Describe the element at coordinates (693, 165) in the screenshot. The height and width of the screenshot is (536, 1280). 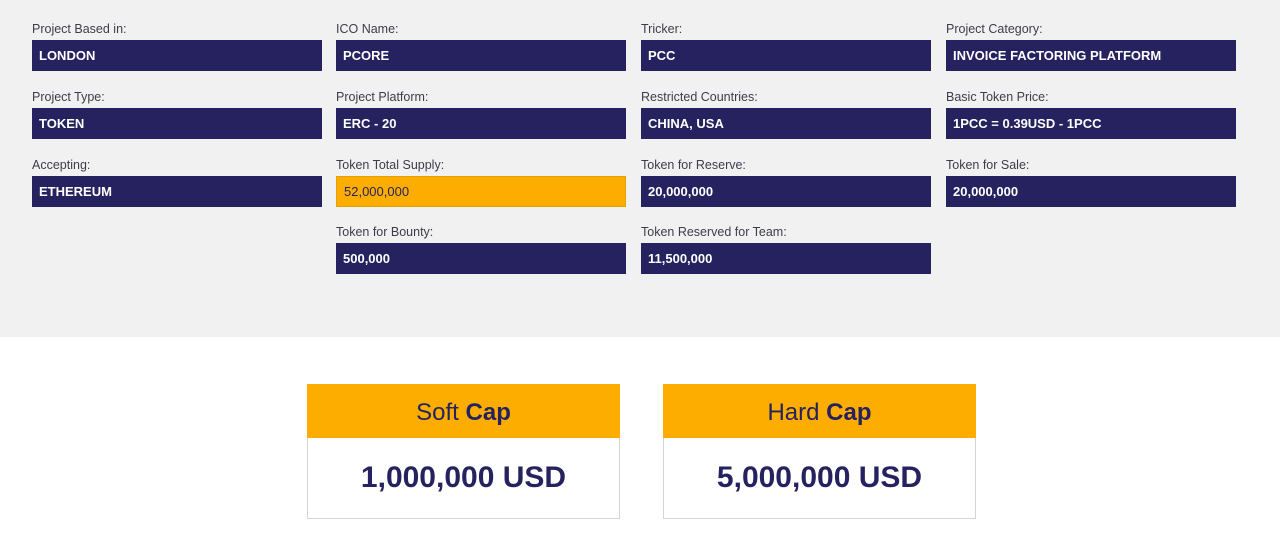
I see `field-label: Token for Reserve:` at that location.